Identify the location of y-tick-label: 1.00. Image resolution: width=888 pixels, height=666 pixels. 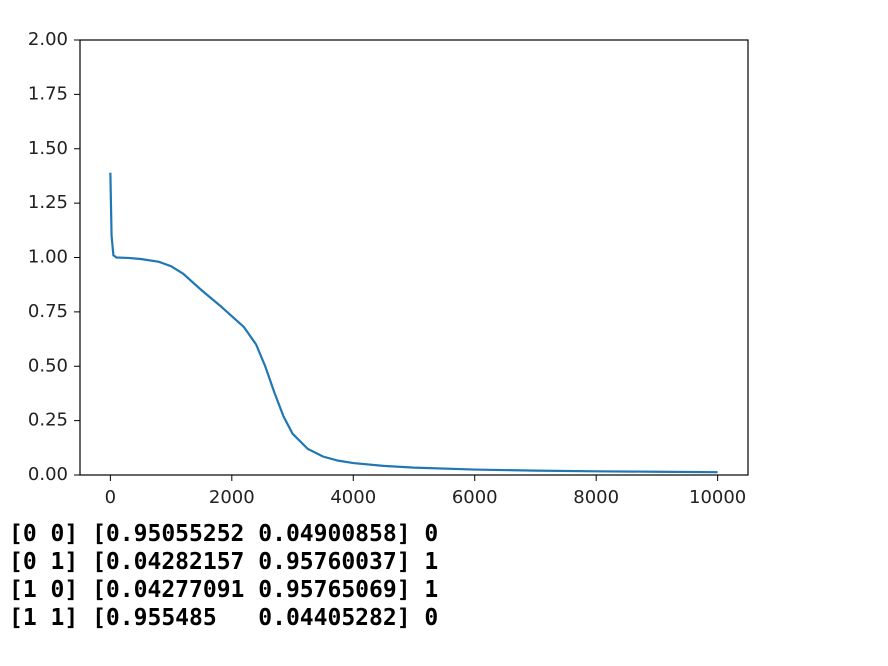
(48, 257).